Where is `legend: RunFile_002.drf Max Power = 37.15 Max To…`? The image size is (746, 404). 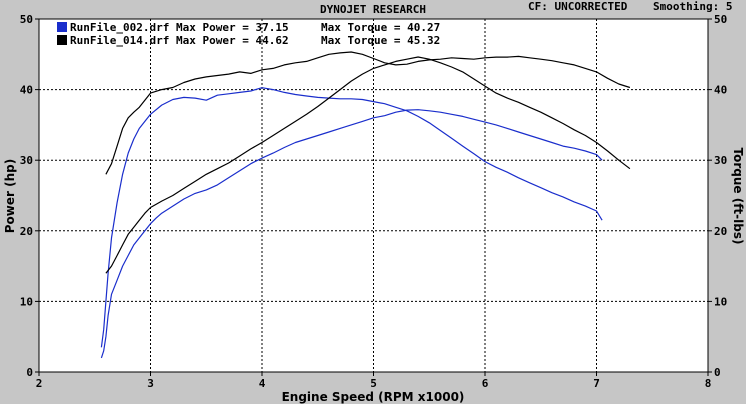
legend: RunFile_002.drf Max Power = 37.15 Max To… is located at coordinates (248, 34).